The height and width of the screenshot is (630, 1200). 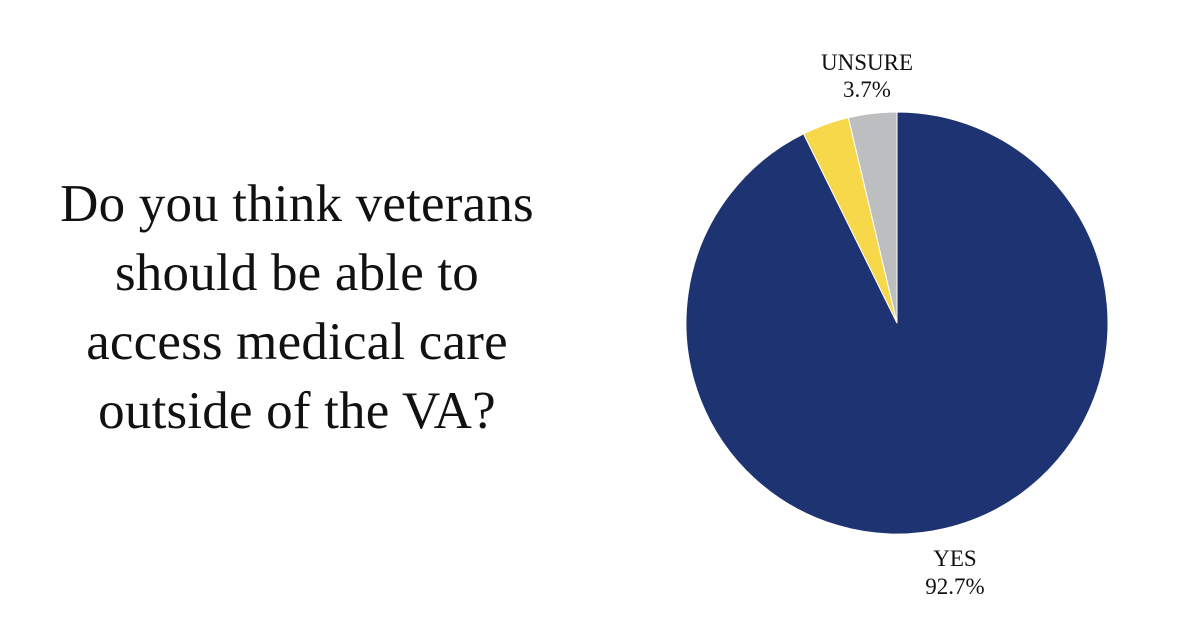 What do you see at coordinates (872, 217) in the screenshot?
I see `pie-slice-unsure` at bounding box center [872, 217].